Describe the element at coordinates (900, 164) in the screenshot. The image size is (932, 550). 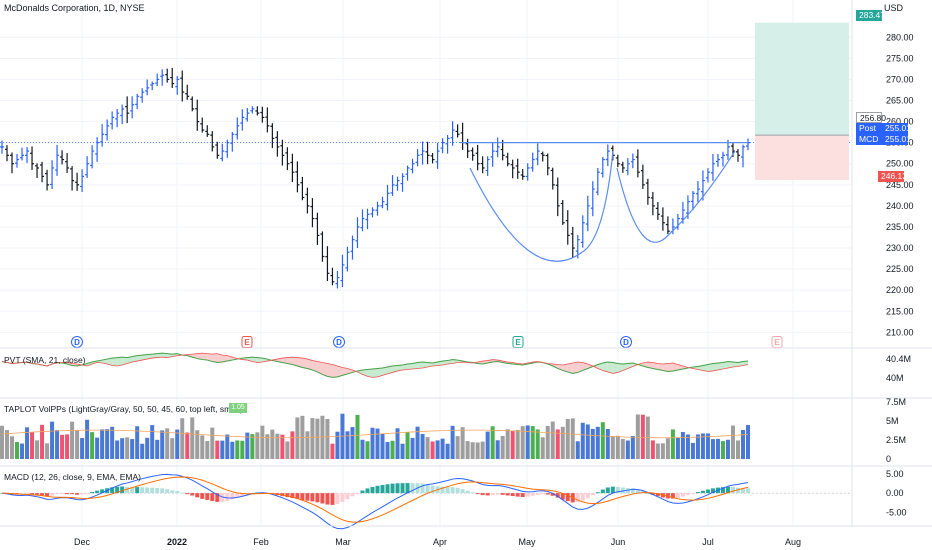
I see `price-tick-label: 250.00` at that location.